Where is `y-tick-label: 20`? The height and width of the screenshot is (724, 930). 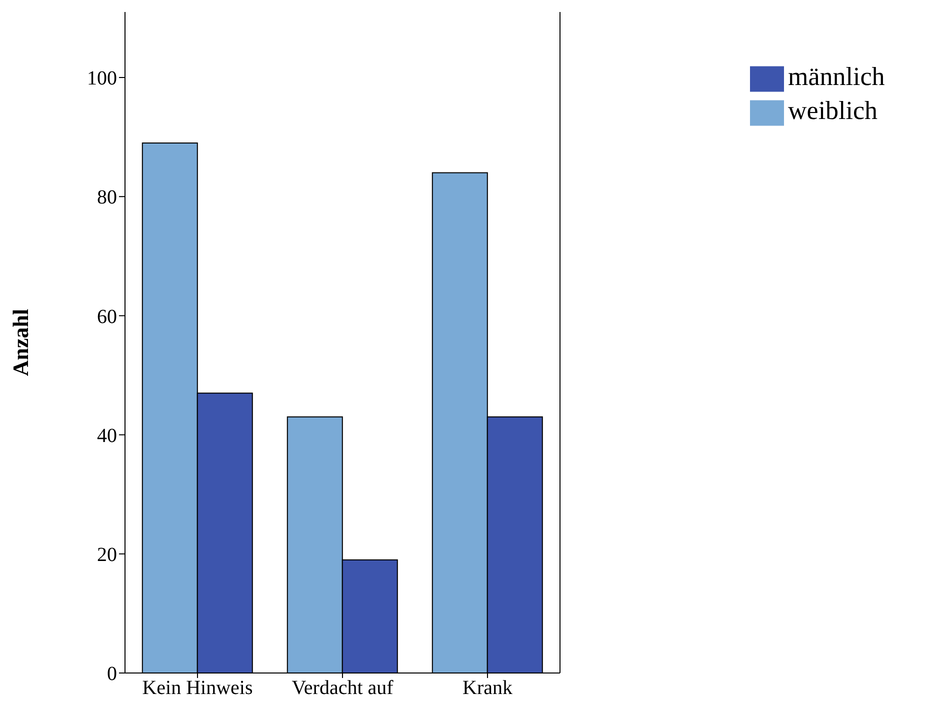
y-tick-label: 20 is located at coordinates (107, 555).